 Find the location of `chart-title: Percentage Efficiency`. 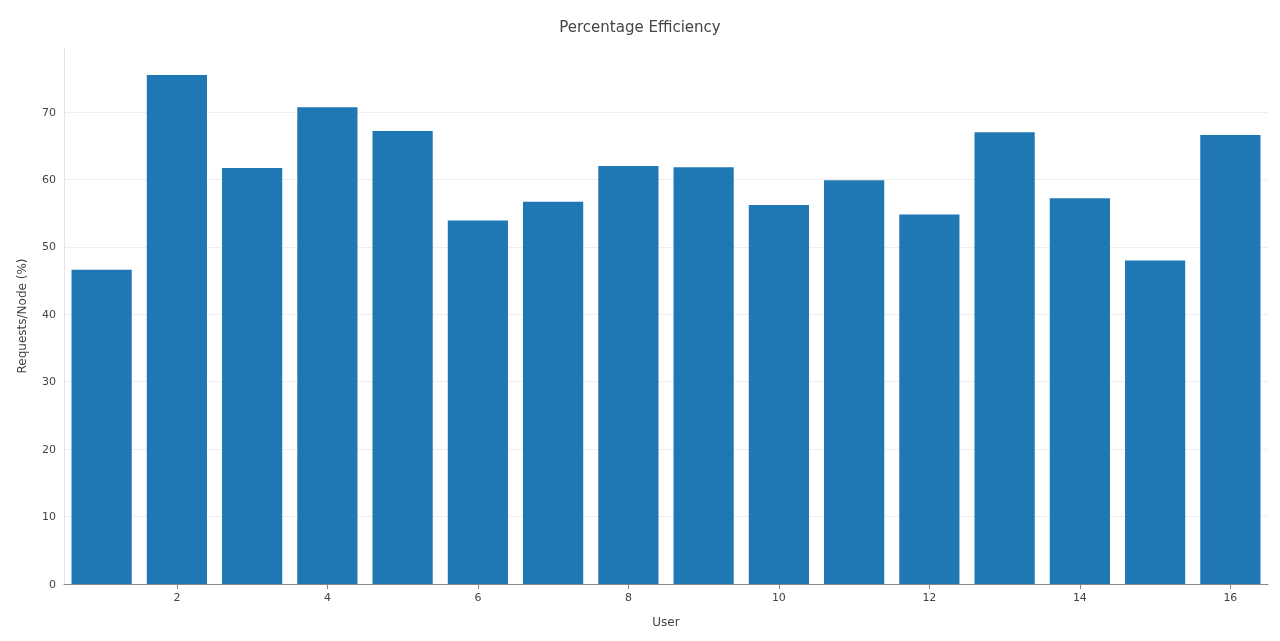

chart-title: Percentage Efficiency is located at coordinates (640, 26).